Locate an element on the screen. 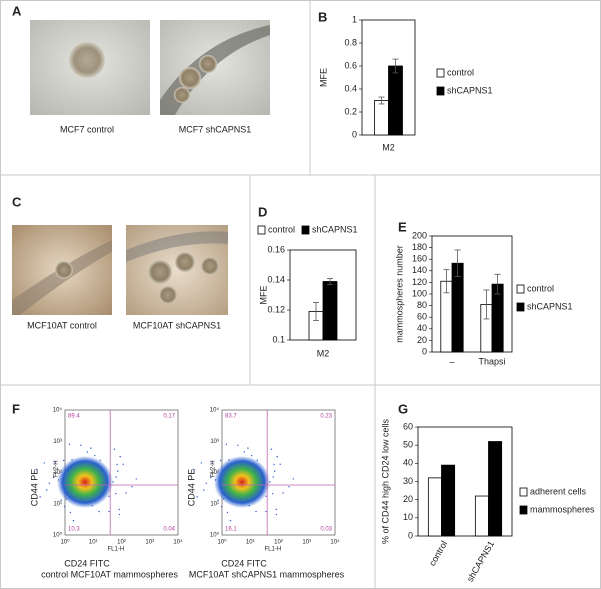 This screenshot has height=589, width=601. quadrant-value: 0.03 is located at coordinates (326, 530).